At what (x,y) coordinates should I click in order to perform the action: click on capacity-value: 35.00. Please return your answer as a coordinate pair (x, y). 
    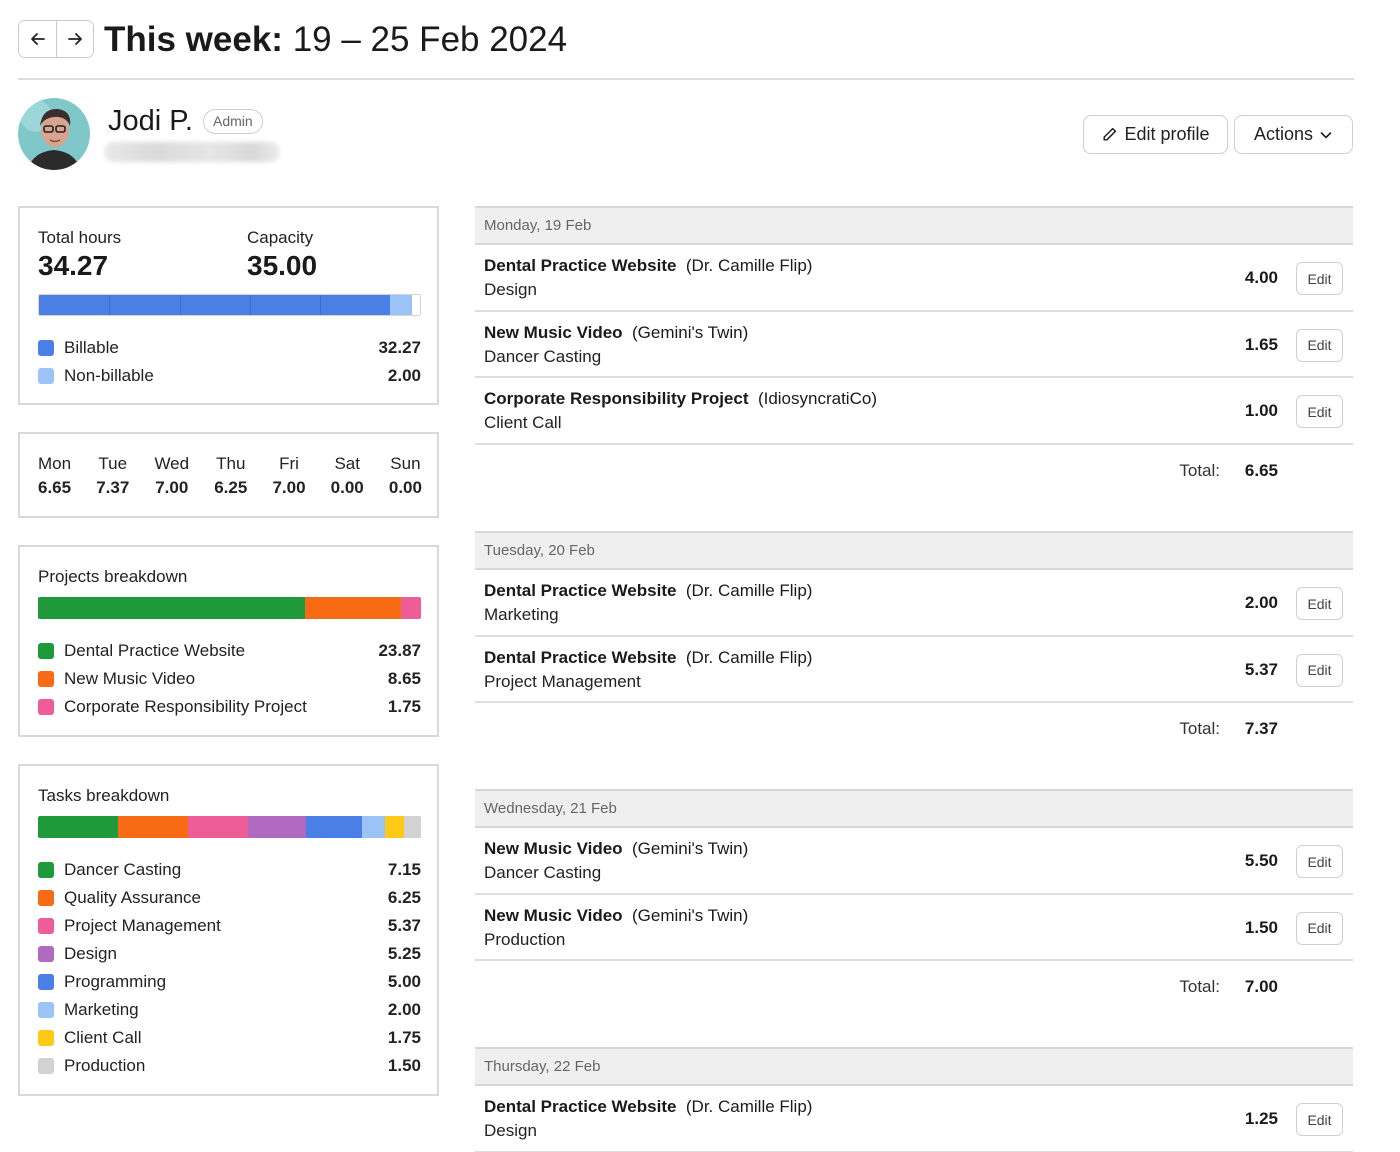
    Looking at the image, I should click on (282, 265).